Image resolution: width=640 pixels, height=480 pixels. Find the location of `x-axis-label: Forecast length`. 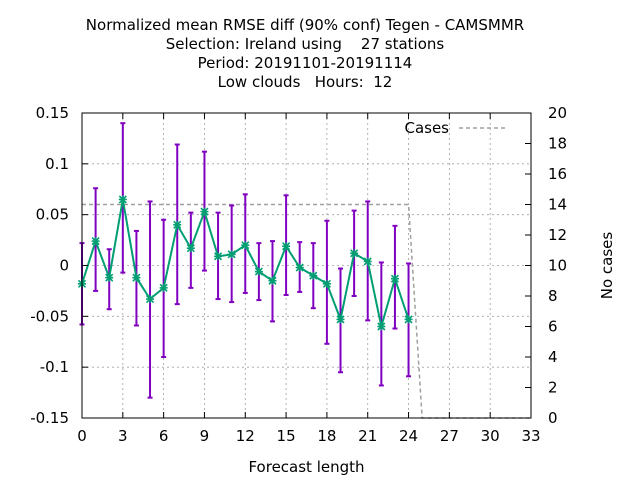

x-axis-label: Forecast length is located at coordinates (306, 467).